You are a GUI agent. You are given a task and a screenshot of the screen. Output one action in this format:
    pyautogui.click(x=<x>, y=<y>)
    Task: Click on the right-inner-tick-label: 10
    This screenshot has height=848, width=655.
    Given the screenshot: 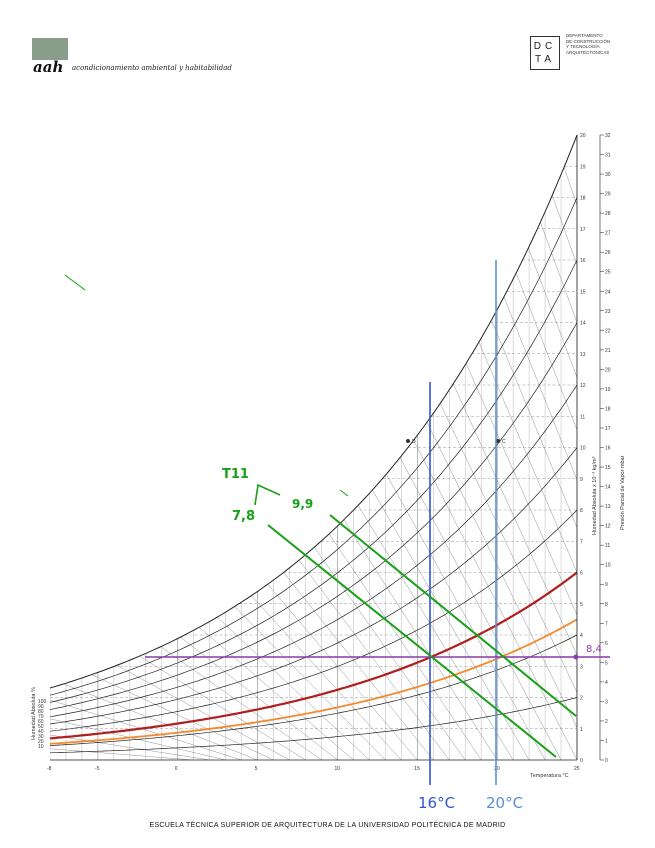 What is the action you would take?
    pyautogui.click(x=583, y=449)
    